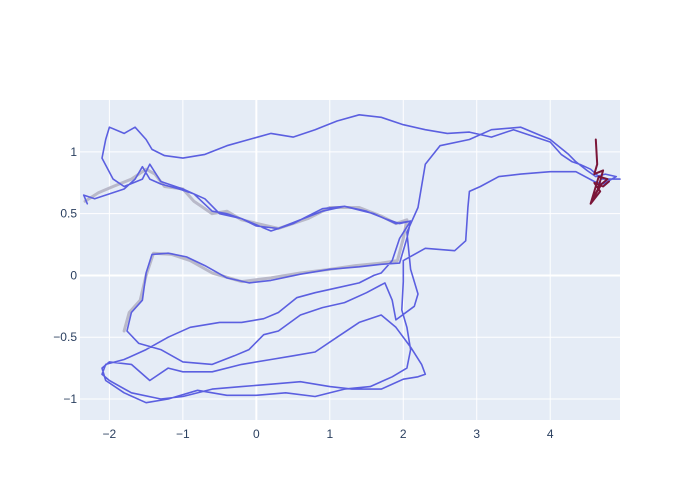  Describe the element at coordinates (73, 275) in the screenshot. I see `y-tick-label: 0` at that location.